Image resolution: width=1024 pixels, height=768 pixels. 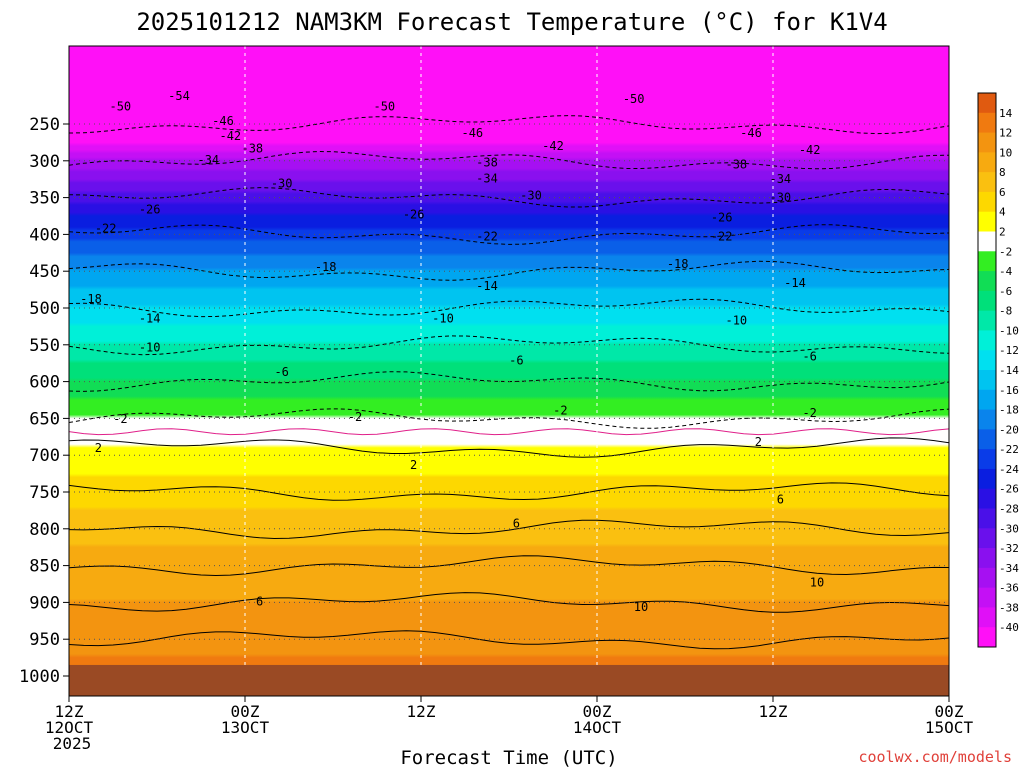 I want to click on y-tick-label: 800, so click(x=44, y=530).